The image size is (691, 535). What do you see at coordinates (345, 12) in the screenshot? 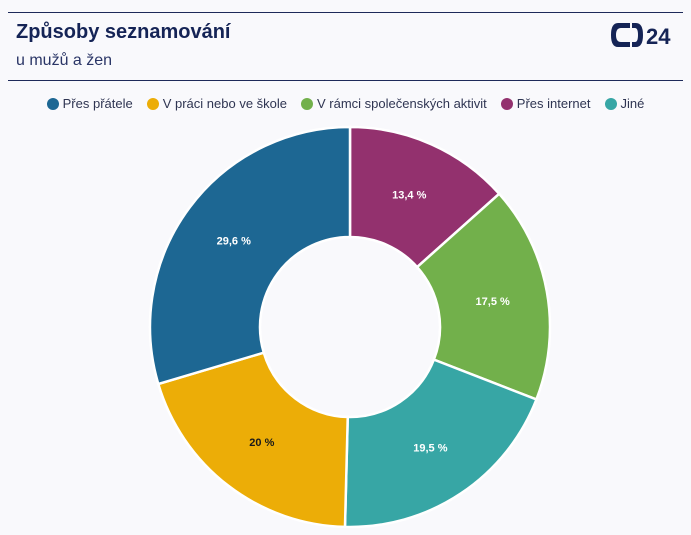
I see `top-rule` at bounding box center [345, 12].